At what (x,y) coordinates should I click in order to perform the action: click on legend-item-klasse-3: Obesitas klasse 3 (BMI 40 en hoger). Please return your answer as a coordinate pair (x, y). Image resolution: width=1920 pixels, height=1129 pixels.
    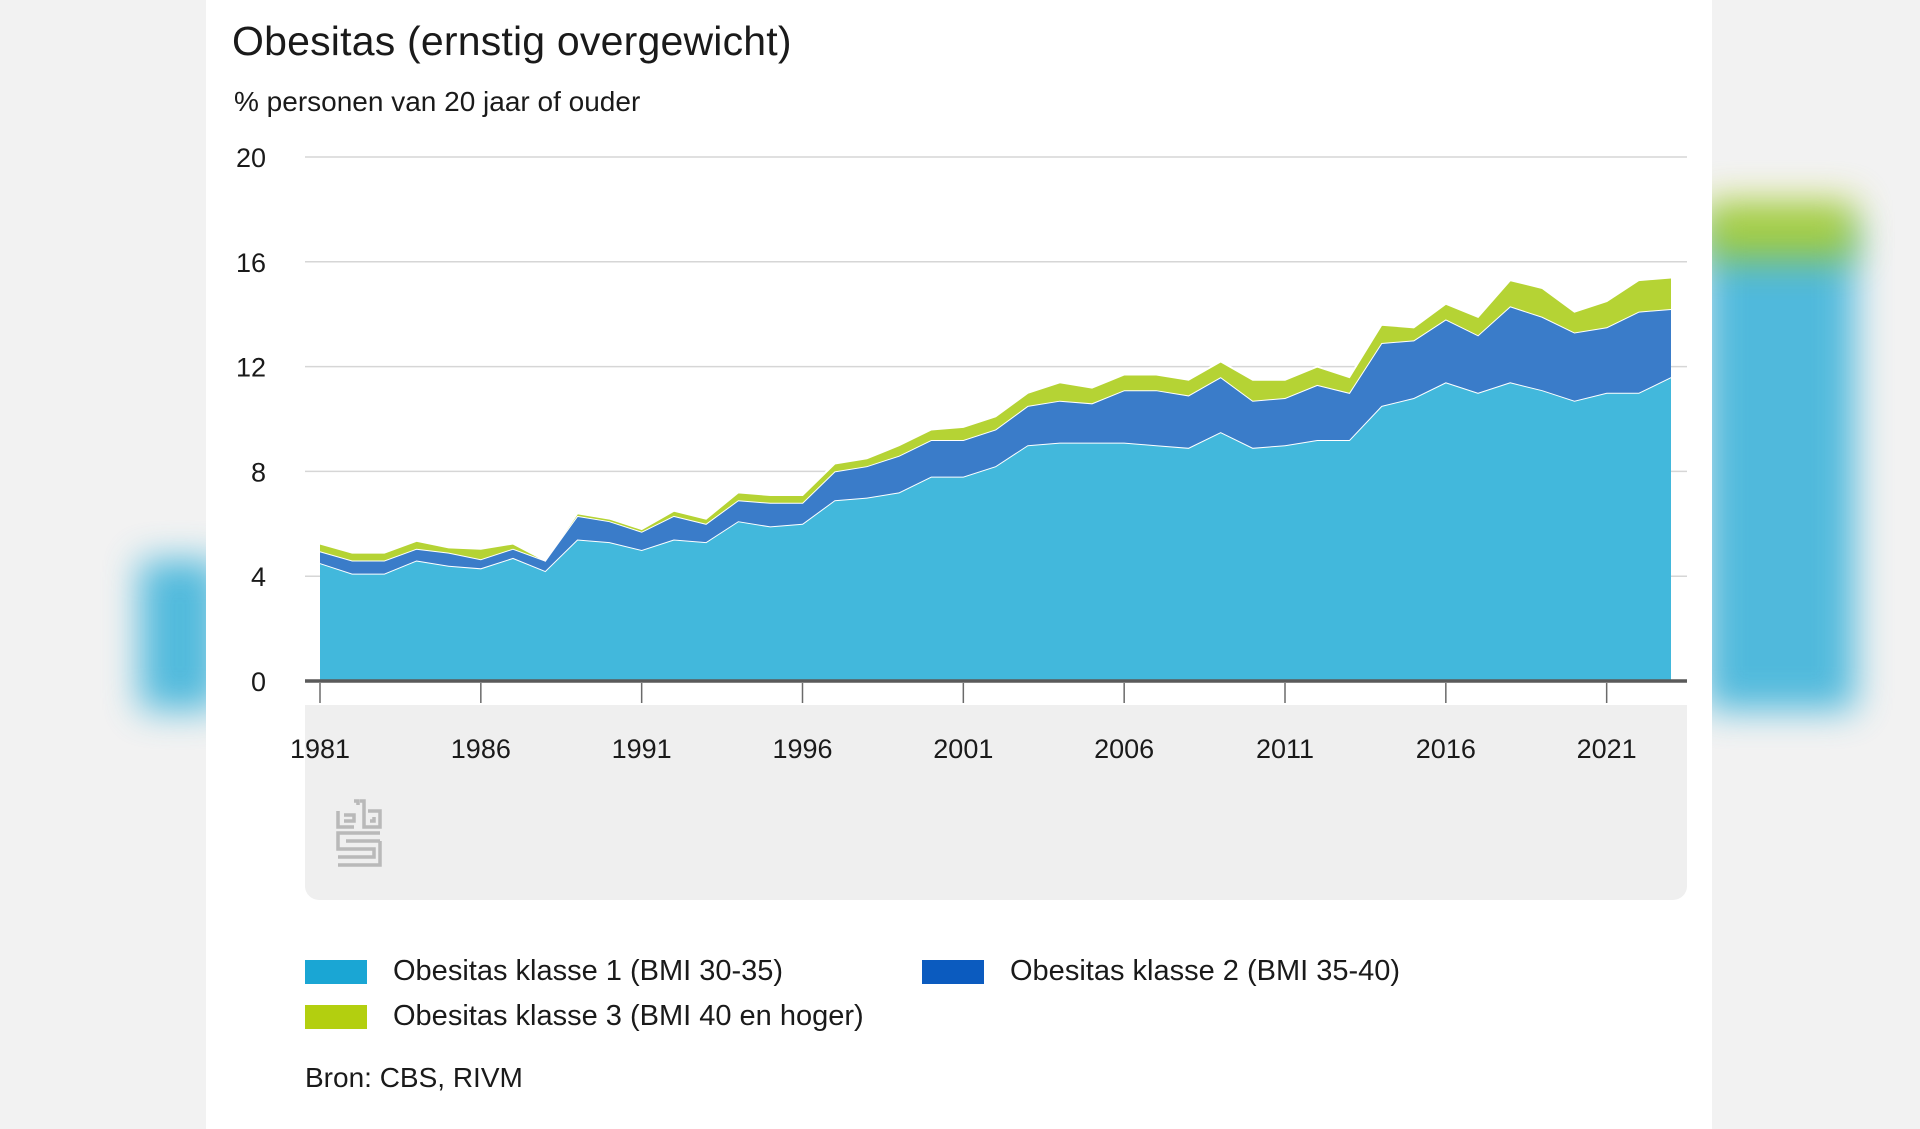
    Looking at the image, I should click on (584, 1016).